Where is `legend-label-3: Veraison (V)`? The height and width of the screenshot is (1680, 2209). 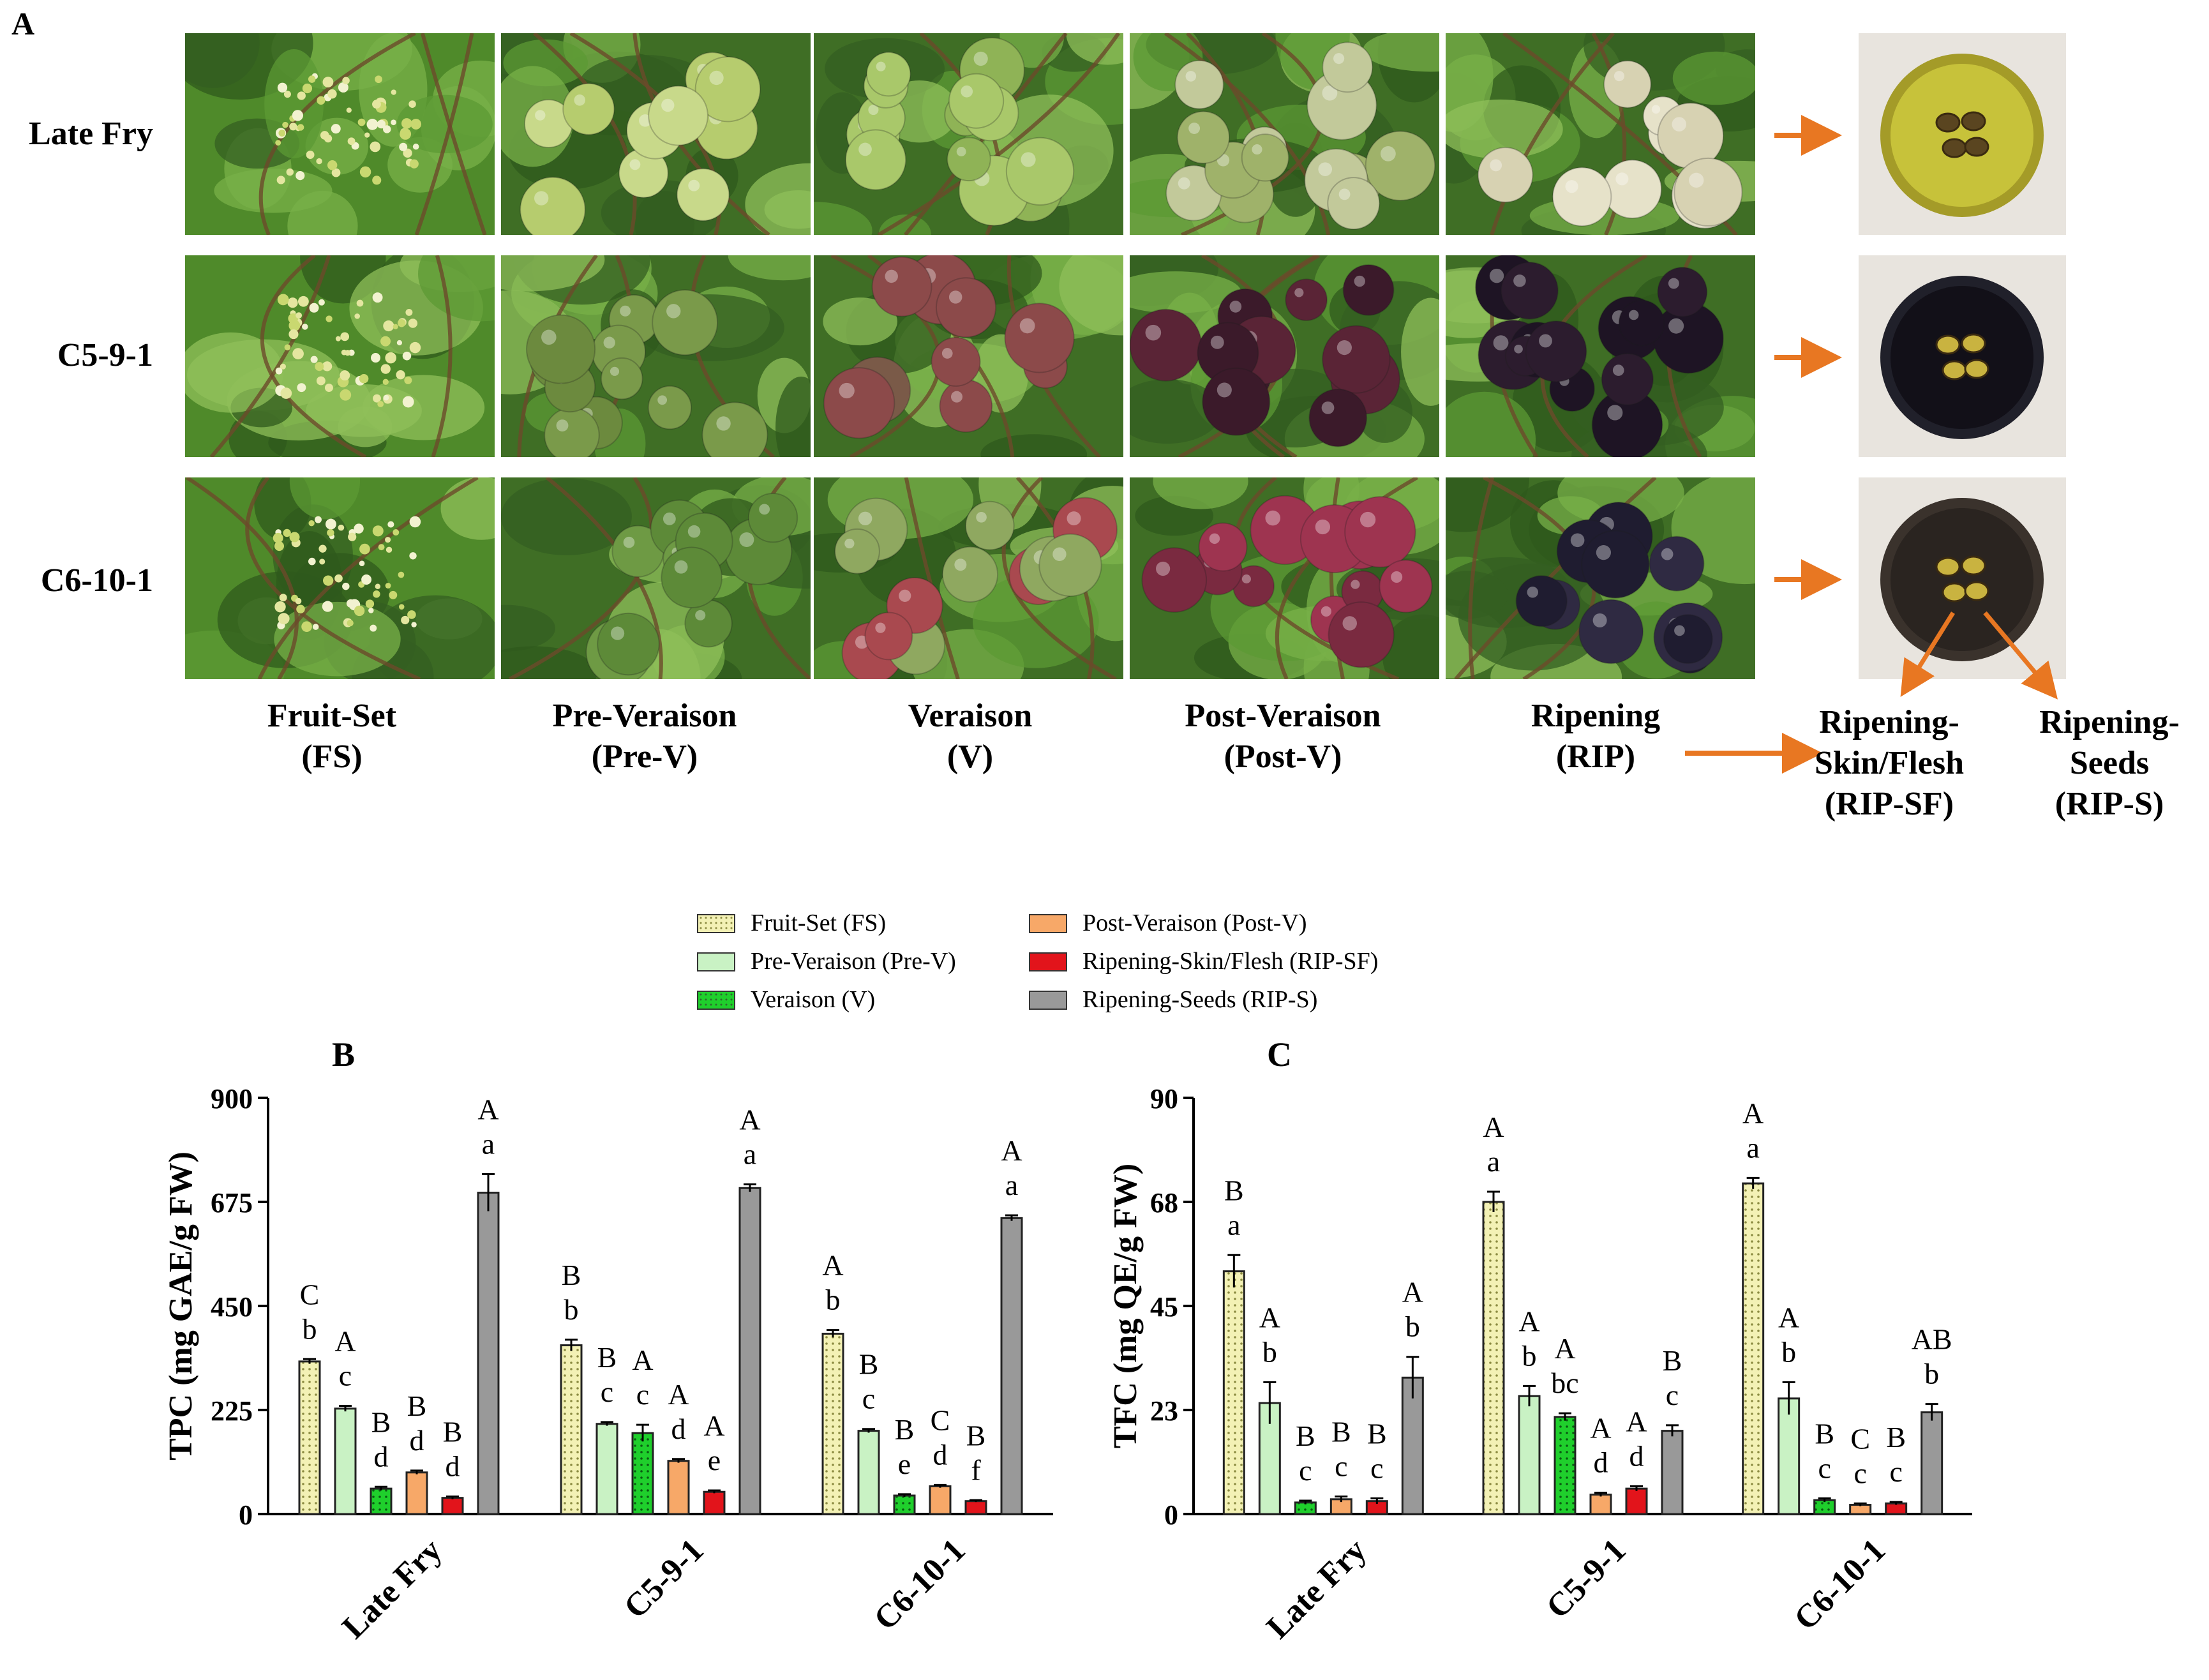 legend-label-3: Veraison (V) is located at coordinates (813, 999).